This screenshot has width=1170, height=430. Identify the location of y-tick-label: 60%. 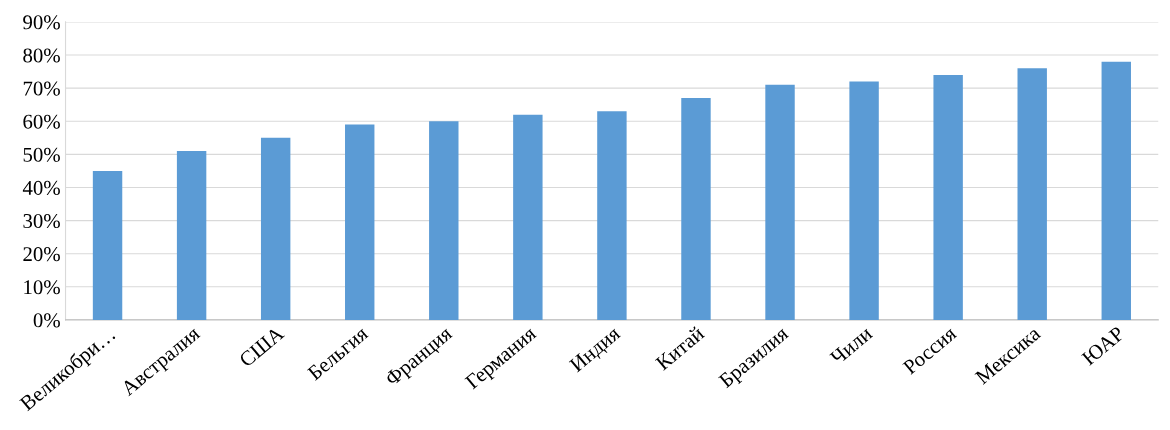
(41, 121).